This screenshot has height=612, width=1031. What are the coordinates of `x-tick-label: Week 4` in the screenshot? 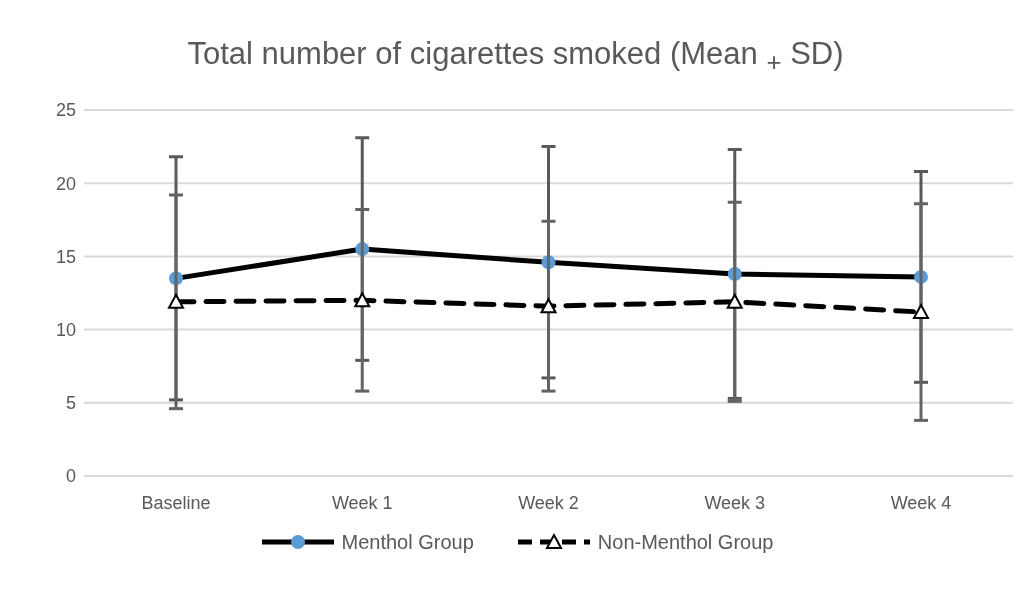 It's located at (921, 502).